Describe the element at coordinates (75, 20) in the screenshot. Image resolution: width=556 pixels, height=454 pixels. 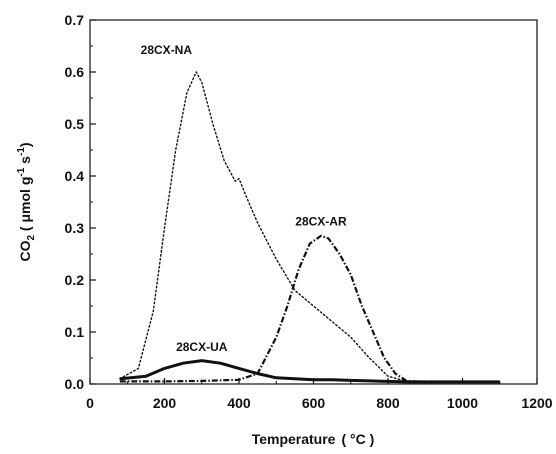
I see `y-tick-label: 0.7` at that location.